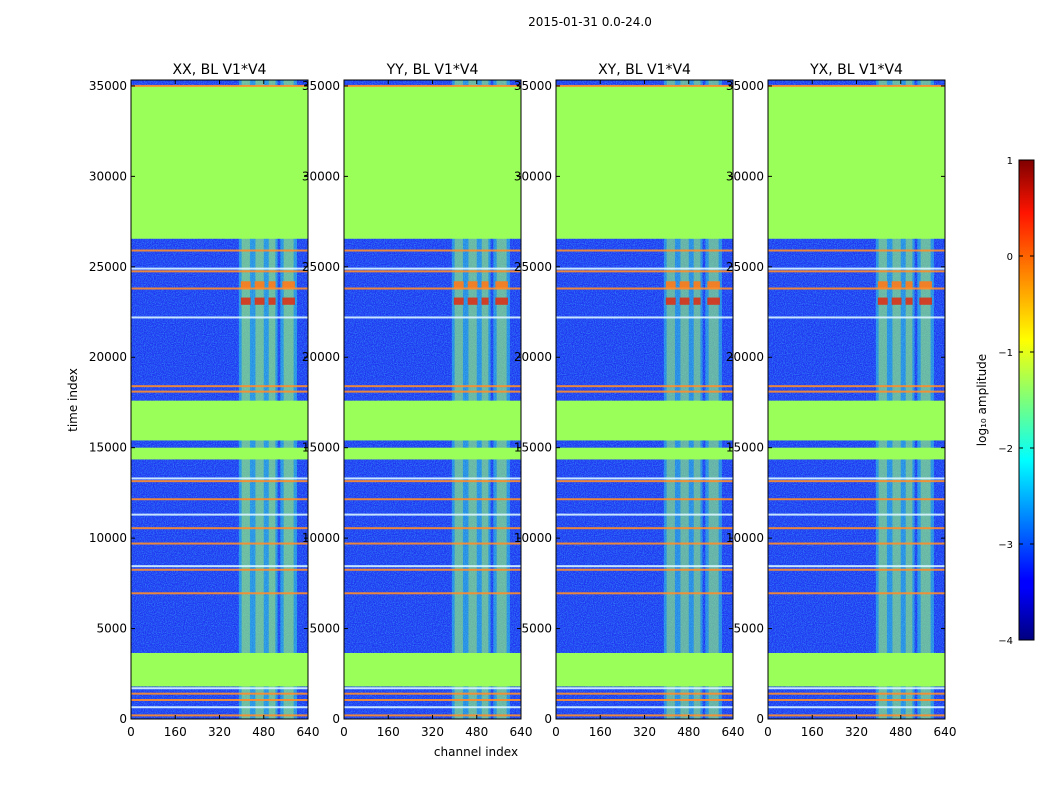 This screenshot has width=1050, height=800. Describe the element at coordinates (1005, 545) in the screenshot. I see `colorbar-tick-label: −3` at that location.